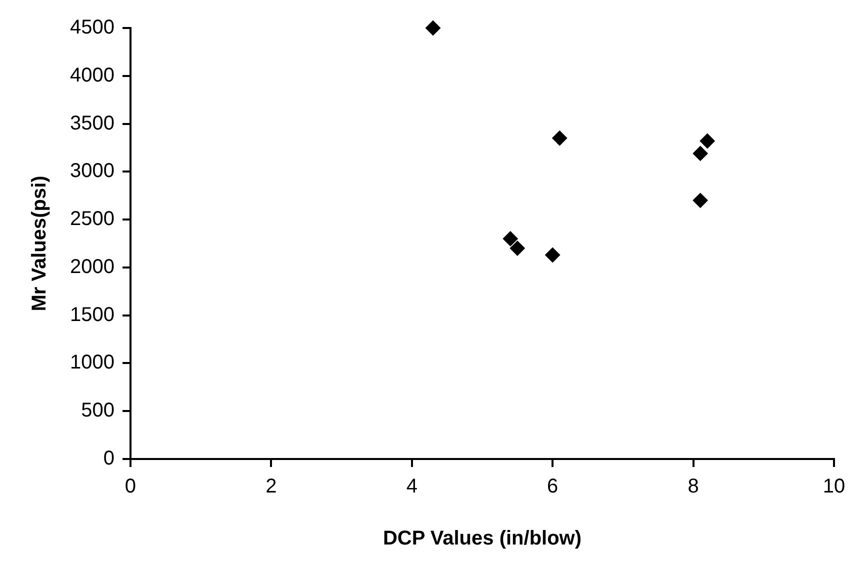 The width and height of the screenshot is (862, 569). What do you see at coordinates (271, 487) in the screenshot?
I see `x-tick-label: 2` at bounding box center [271, 487].